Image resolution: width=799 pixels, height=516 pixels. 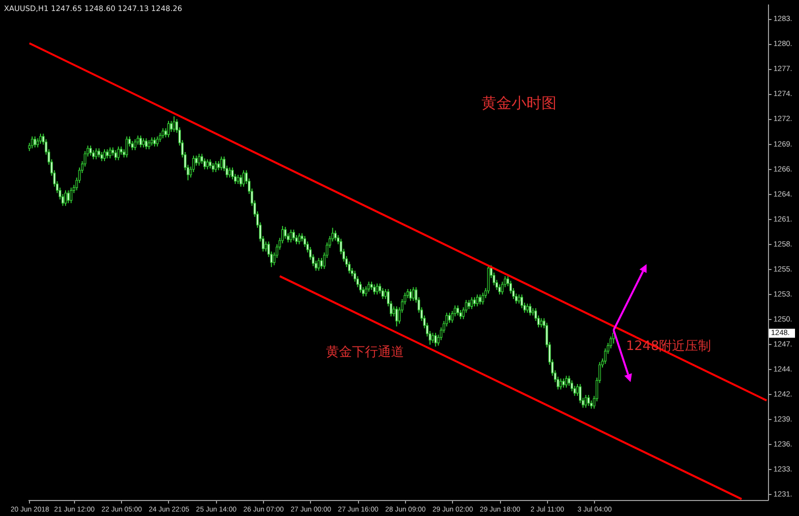 What do you see at coordinates (669, 346) in the screenshot?
I see `annotation: 1248附近压制` at bounding box center [669, 346].